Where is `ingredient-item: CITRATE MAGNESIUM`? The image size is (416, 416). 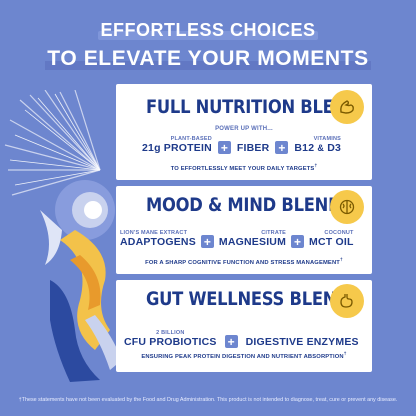 ingredient-item: CITRATE MAGNESIUM is located at coordinates (252, 239).